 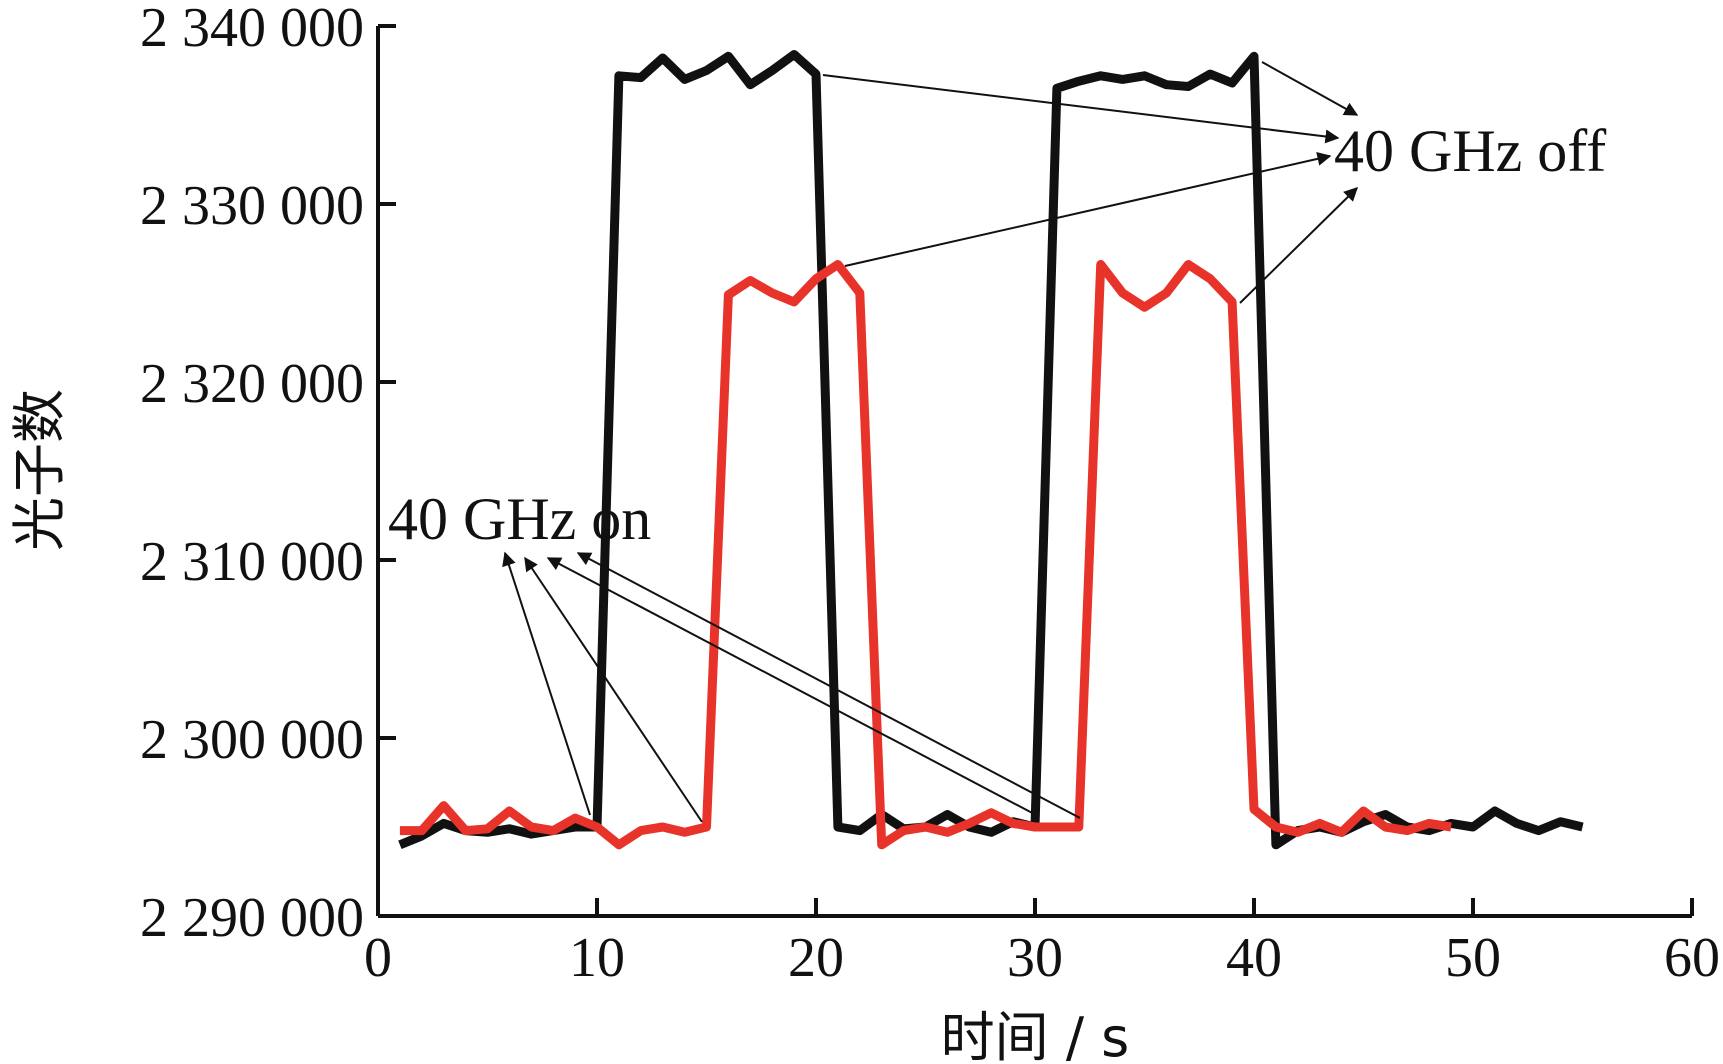 I want to click on y-tick-label-5: 2 340 000, so click(x=252, y=29).